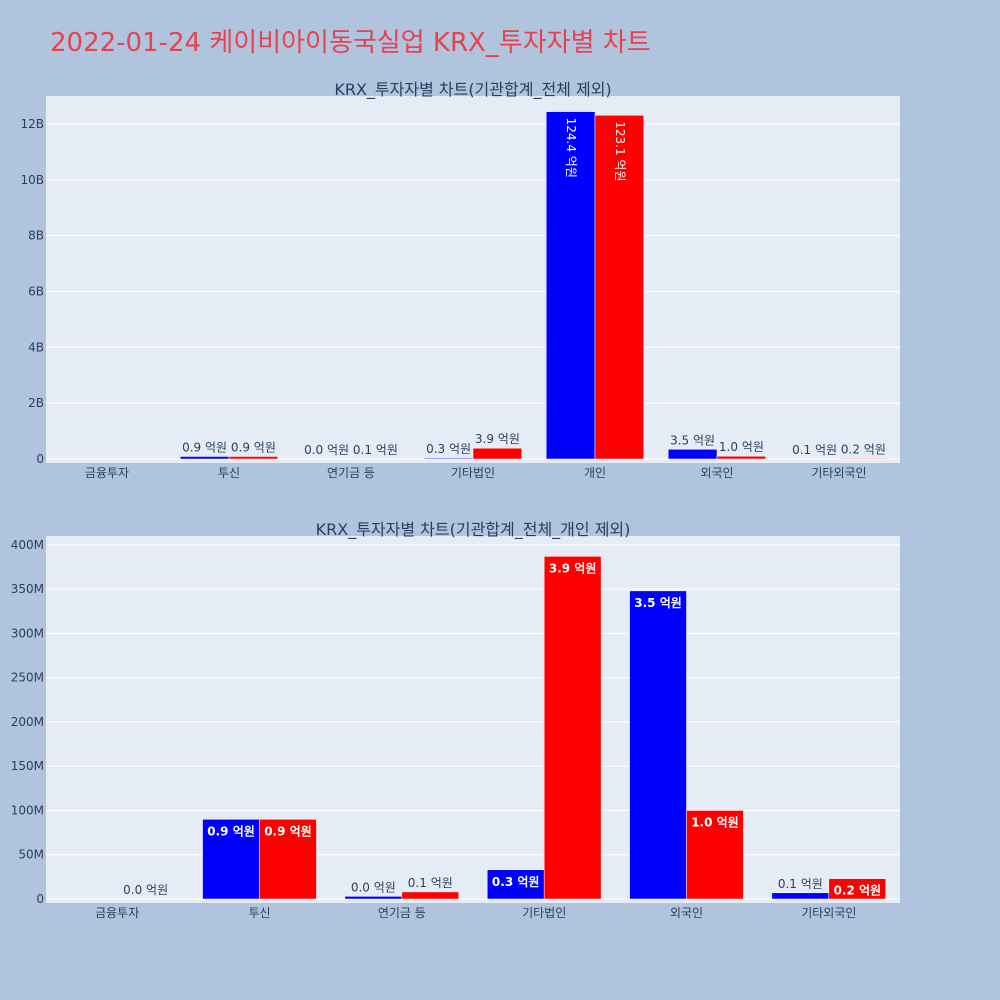 The image size is (1000, 1000). What do you see at coordinates (473, 473) in the screenshot?
I see `x-tick-label-0: 기타법인` at bounding box center [473, 473].